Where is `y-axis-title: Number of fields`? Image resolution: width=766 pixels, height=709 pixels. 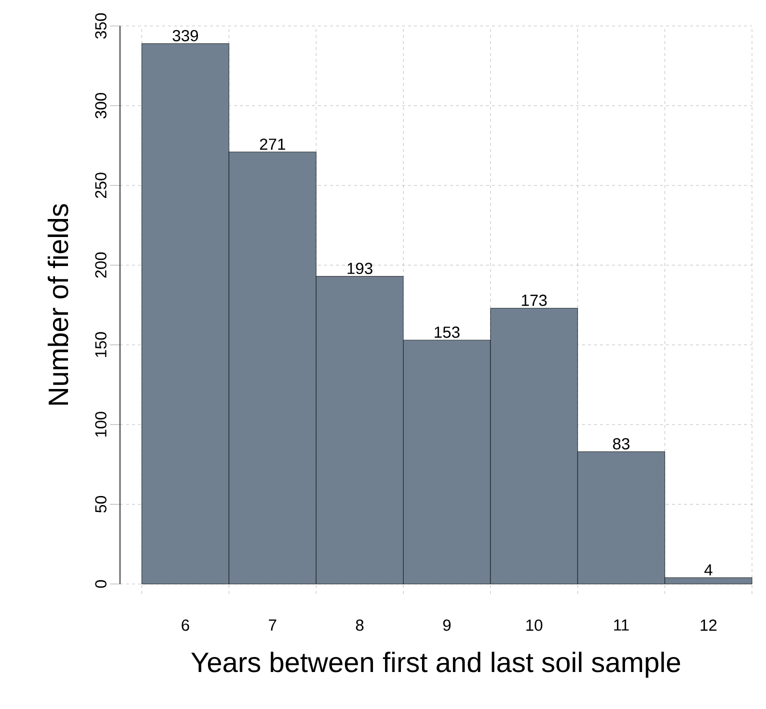
y-axis-title: Number of fields is located at coordinates (58, 304).